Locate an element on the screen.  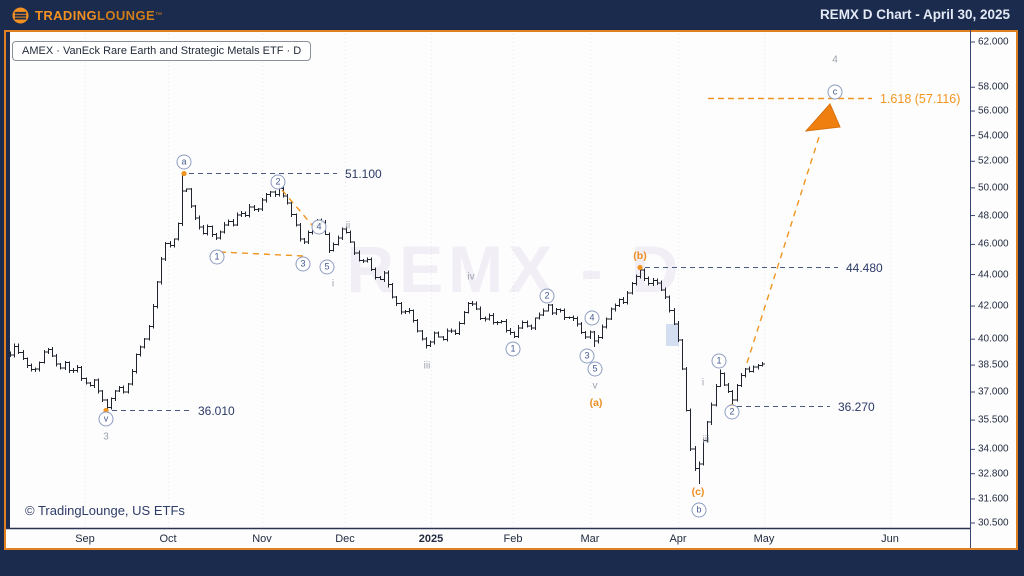
price-tick-label: 50.000 is located at coordinates (993, 188).